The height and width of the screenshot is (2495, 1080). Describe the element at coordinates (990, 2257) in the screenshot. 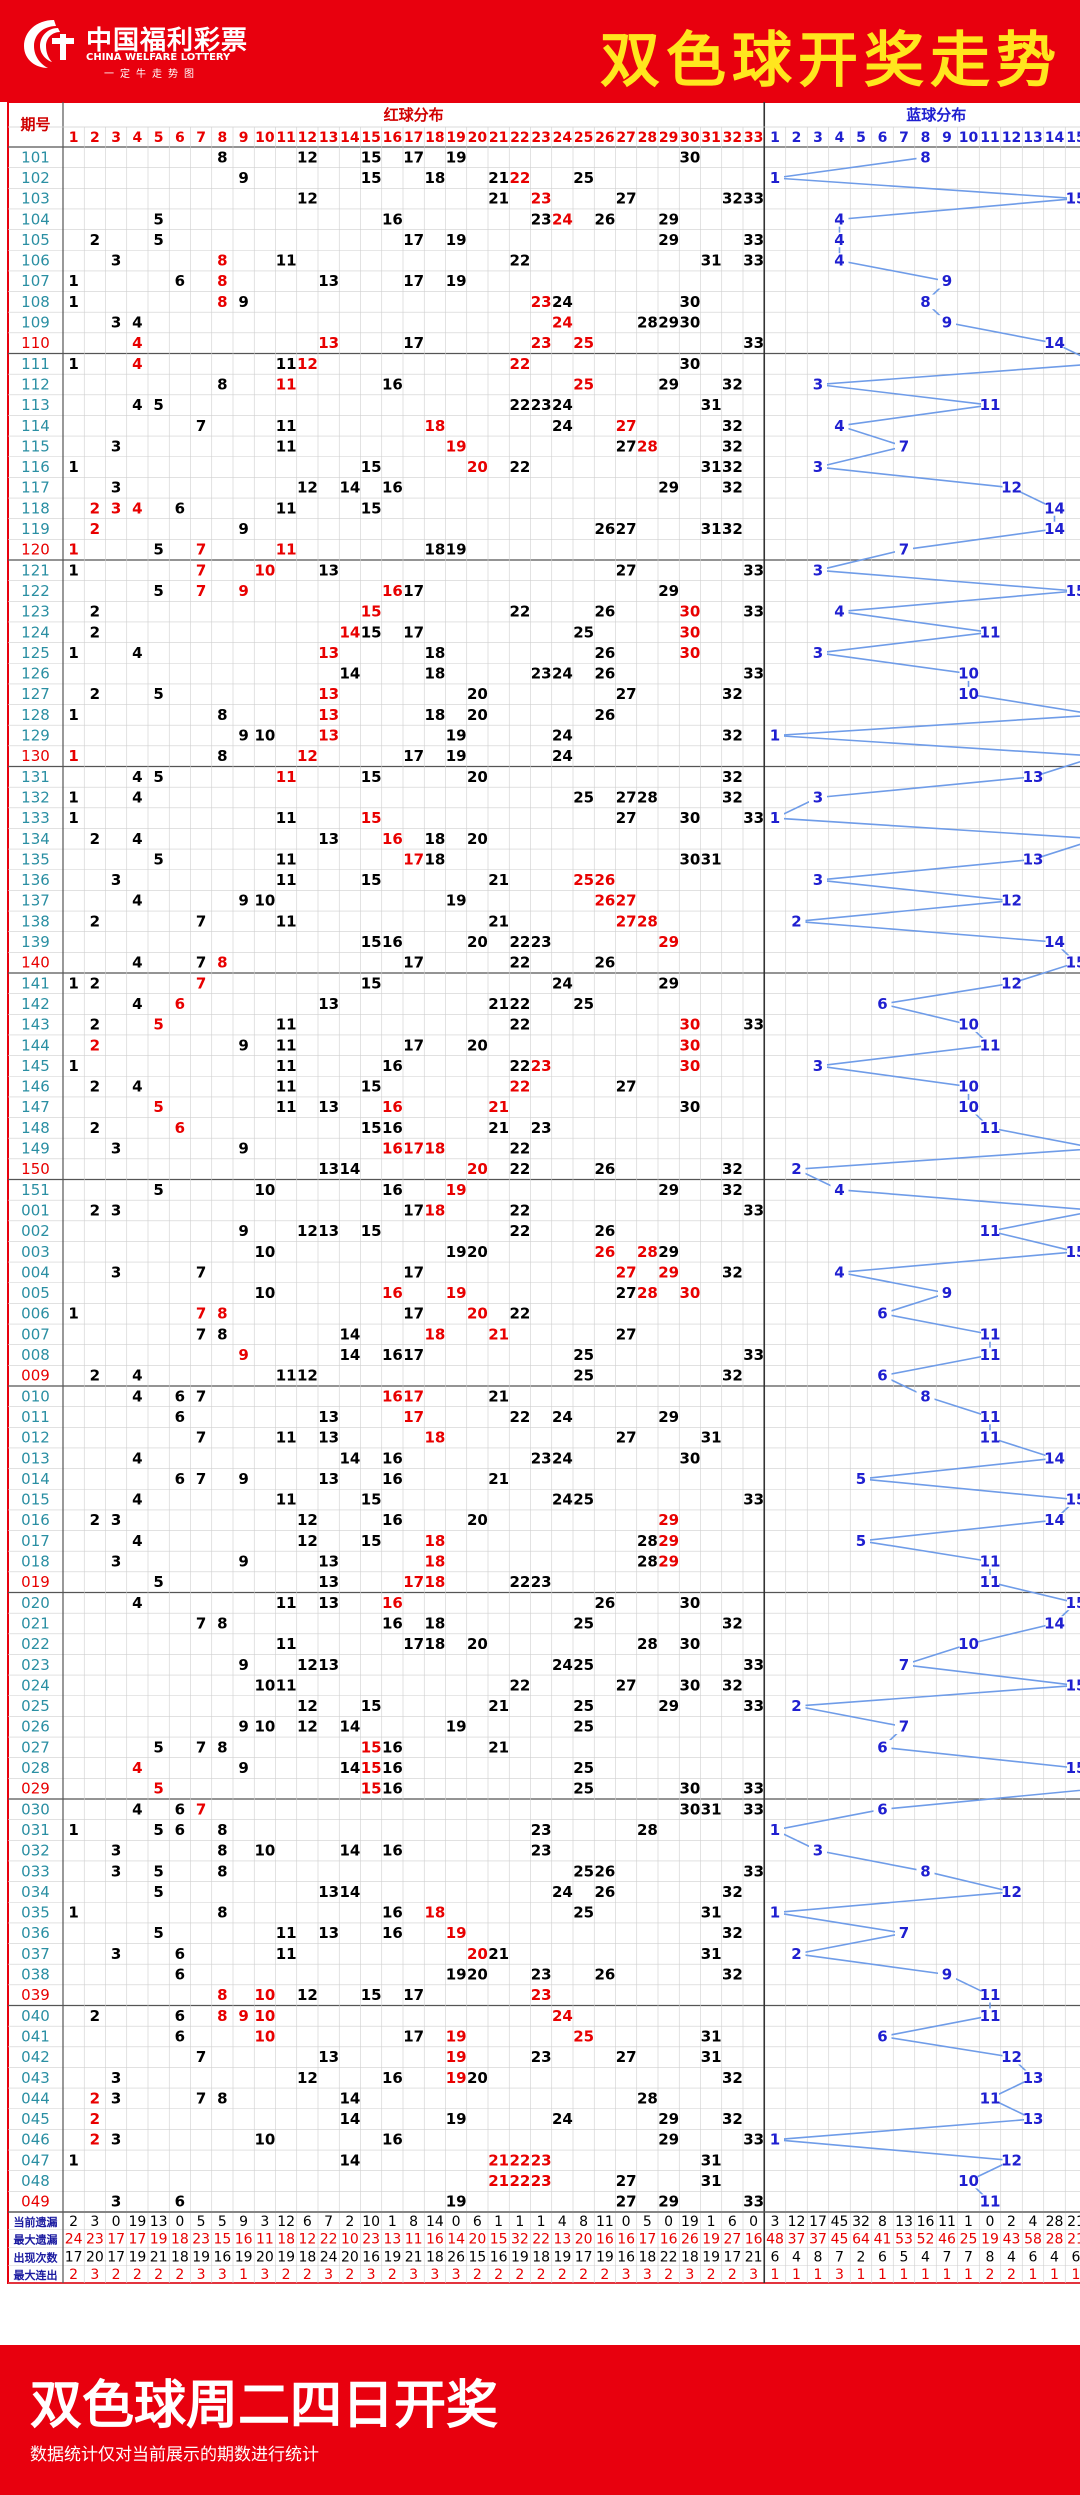

I see `stat-value-blue: 8` at that location.